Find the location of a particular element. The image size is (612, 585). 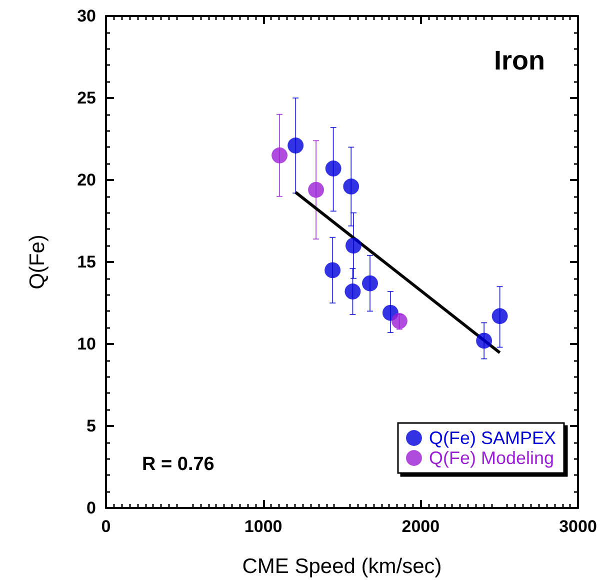

x-tick-label: 3000 is located at coordinates (578, 526).